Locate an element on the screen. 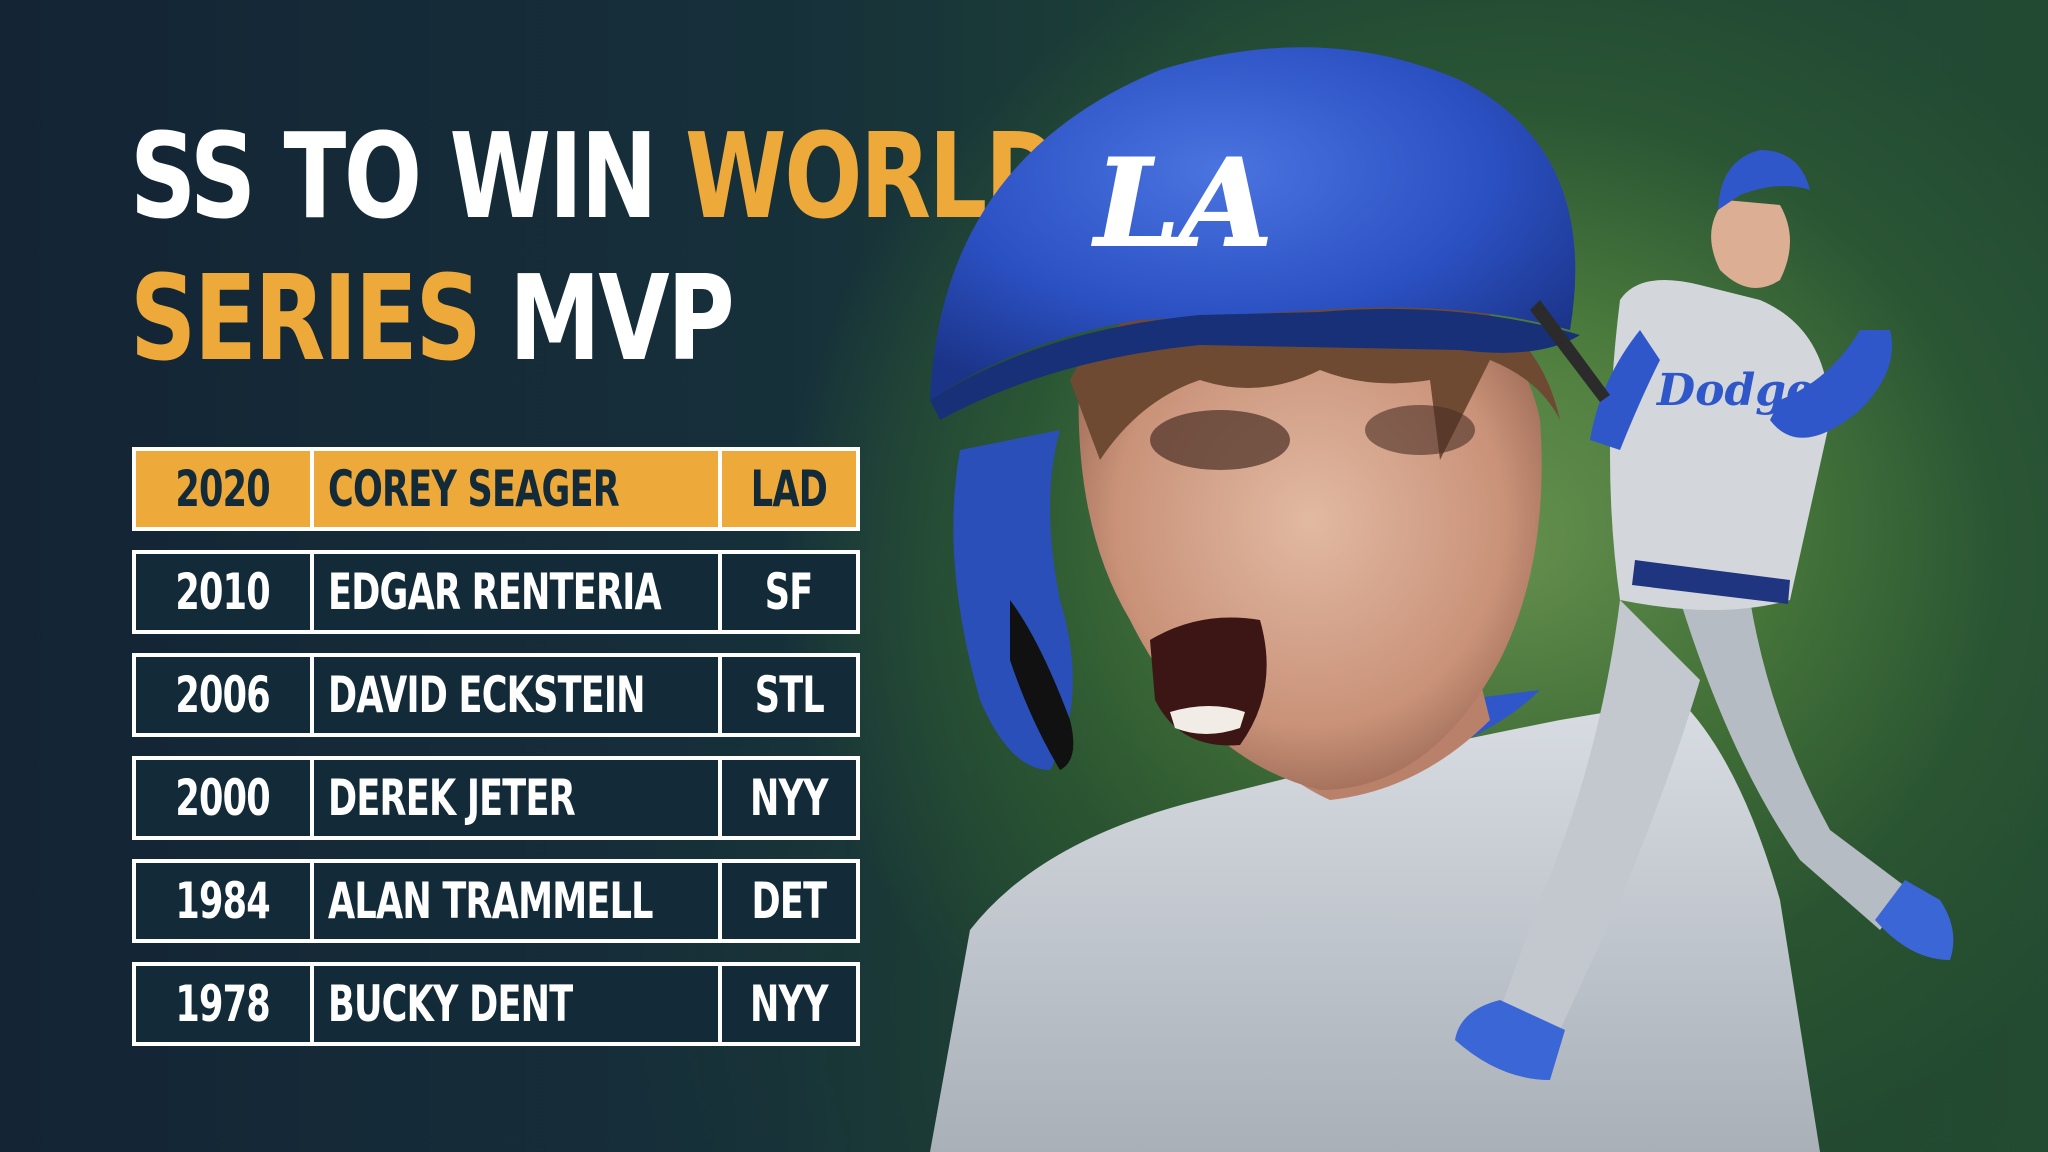 This screenshot has width=2048, height=1152. name-text: ALAN TRAMMELL is located at coordinates (491, 901).